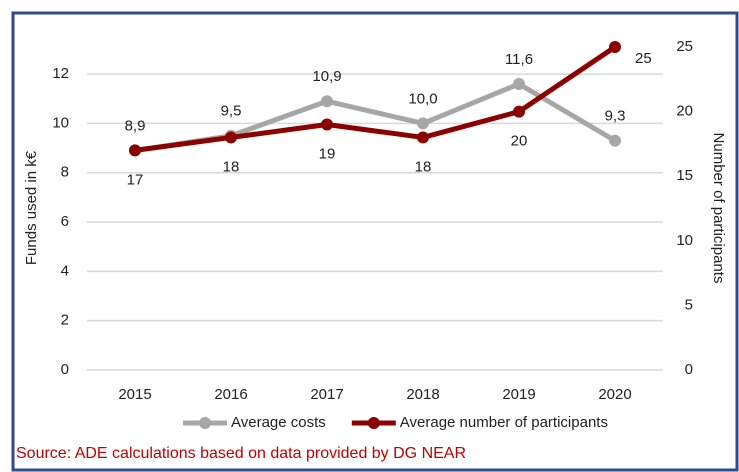 The width and height of the screenshot is (739, 472). Describe the element at coordinates (135, 179) in the screenshot. I see `data-label: 17` at that location.